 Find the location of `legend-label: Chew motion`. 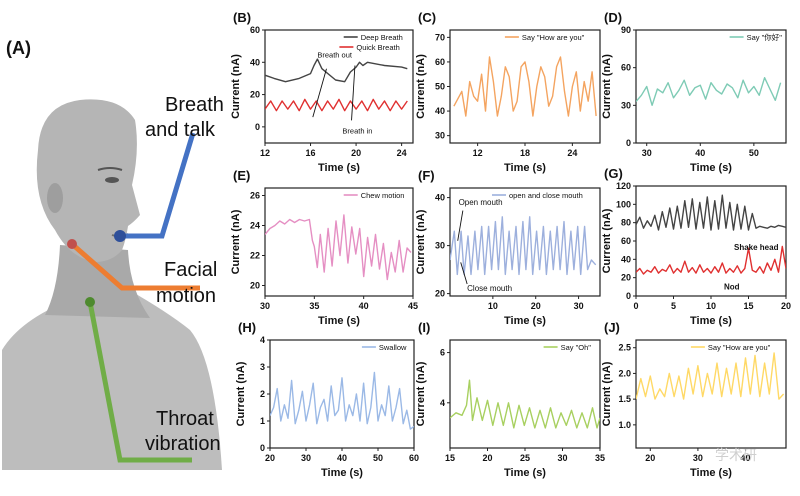

legend-label: Chew motion is located at coordinates (383, 195).